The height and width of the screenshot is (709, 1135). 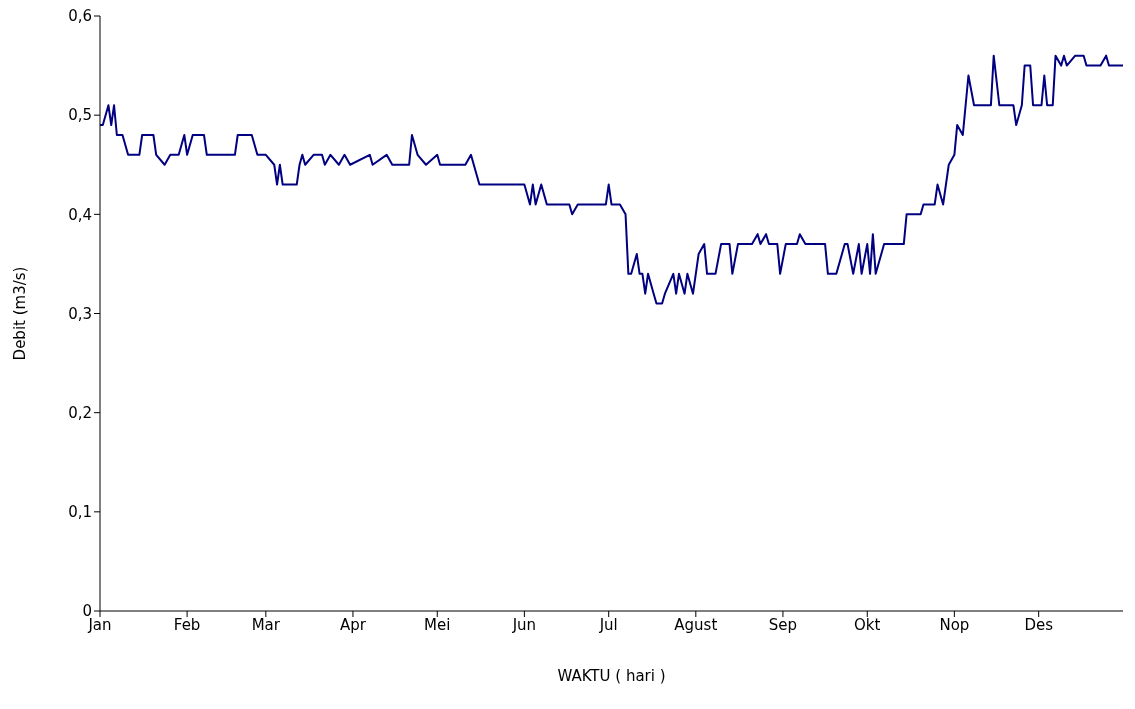 What do you see at coordinates (608, 624) in the screenshot?
I see `x-tick-label: Jul` at bounding box center [608, 624].